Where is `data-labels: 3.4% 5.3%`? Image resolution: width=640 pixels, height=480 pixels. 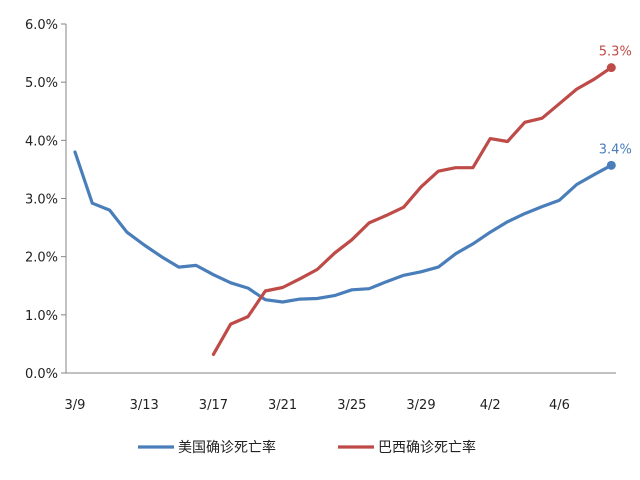 data-labels: 3.4% 5.3% is located at coordinates (615, 101).